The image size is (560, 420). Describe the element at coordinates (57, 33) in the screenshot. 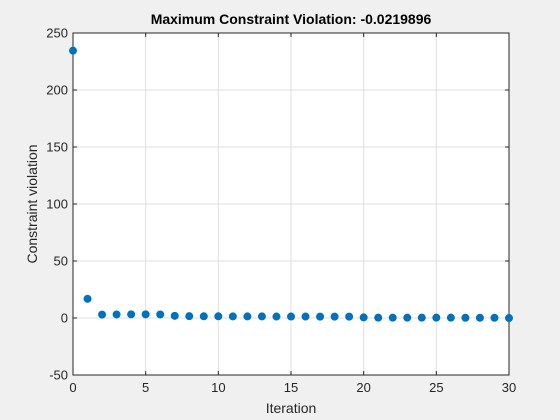

I see `y-tick-label: 250` at that location.